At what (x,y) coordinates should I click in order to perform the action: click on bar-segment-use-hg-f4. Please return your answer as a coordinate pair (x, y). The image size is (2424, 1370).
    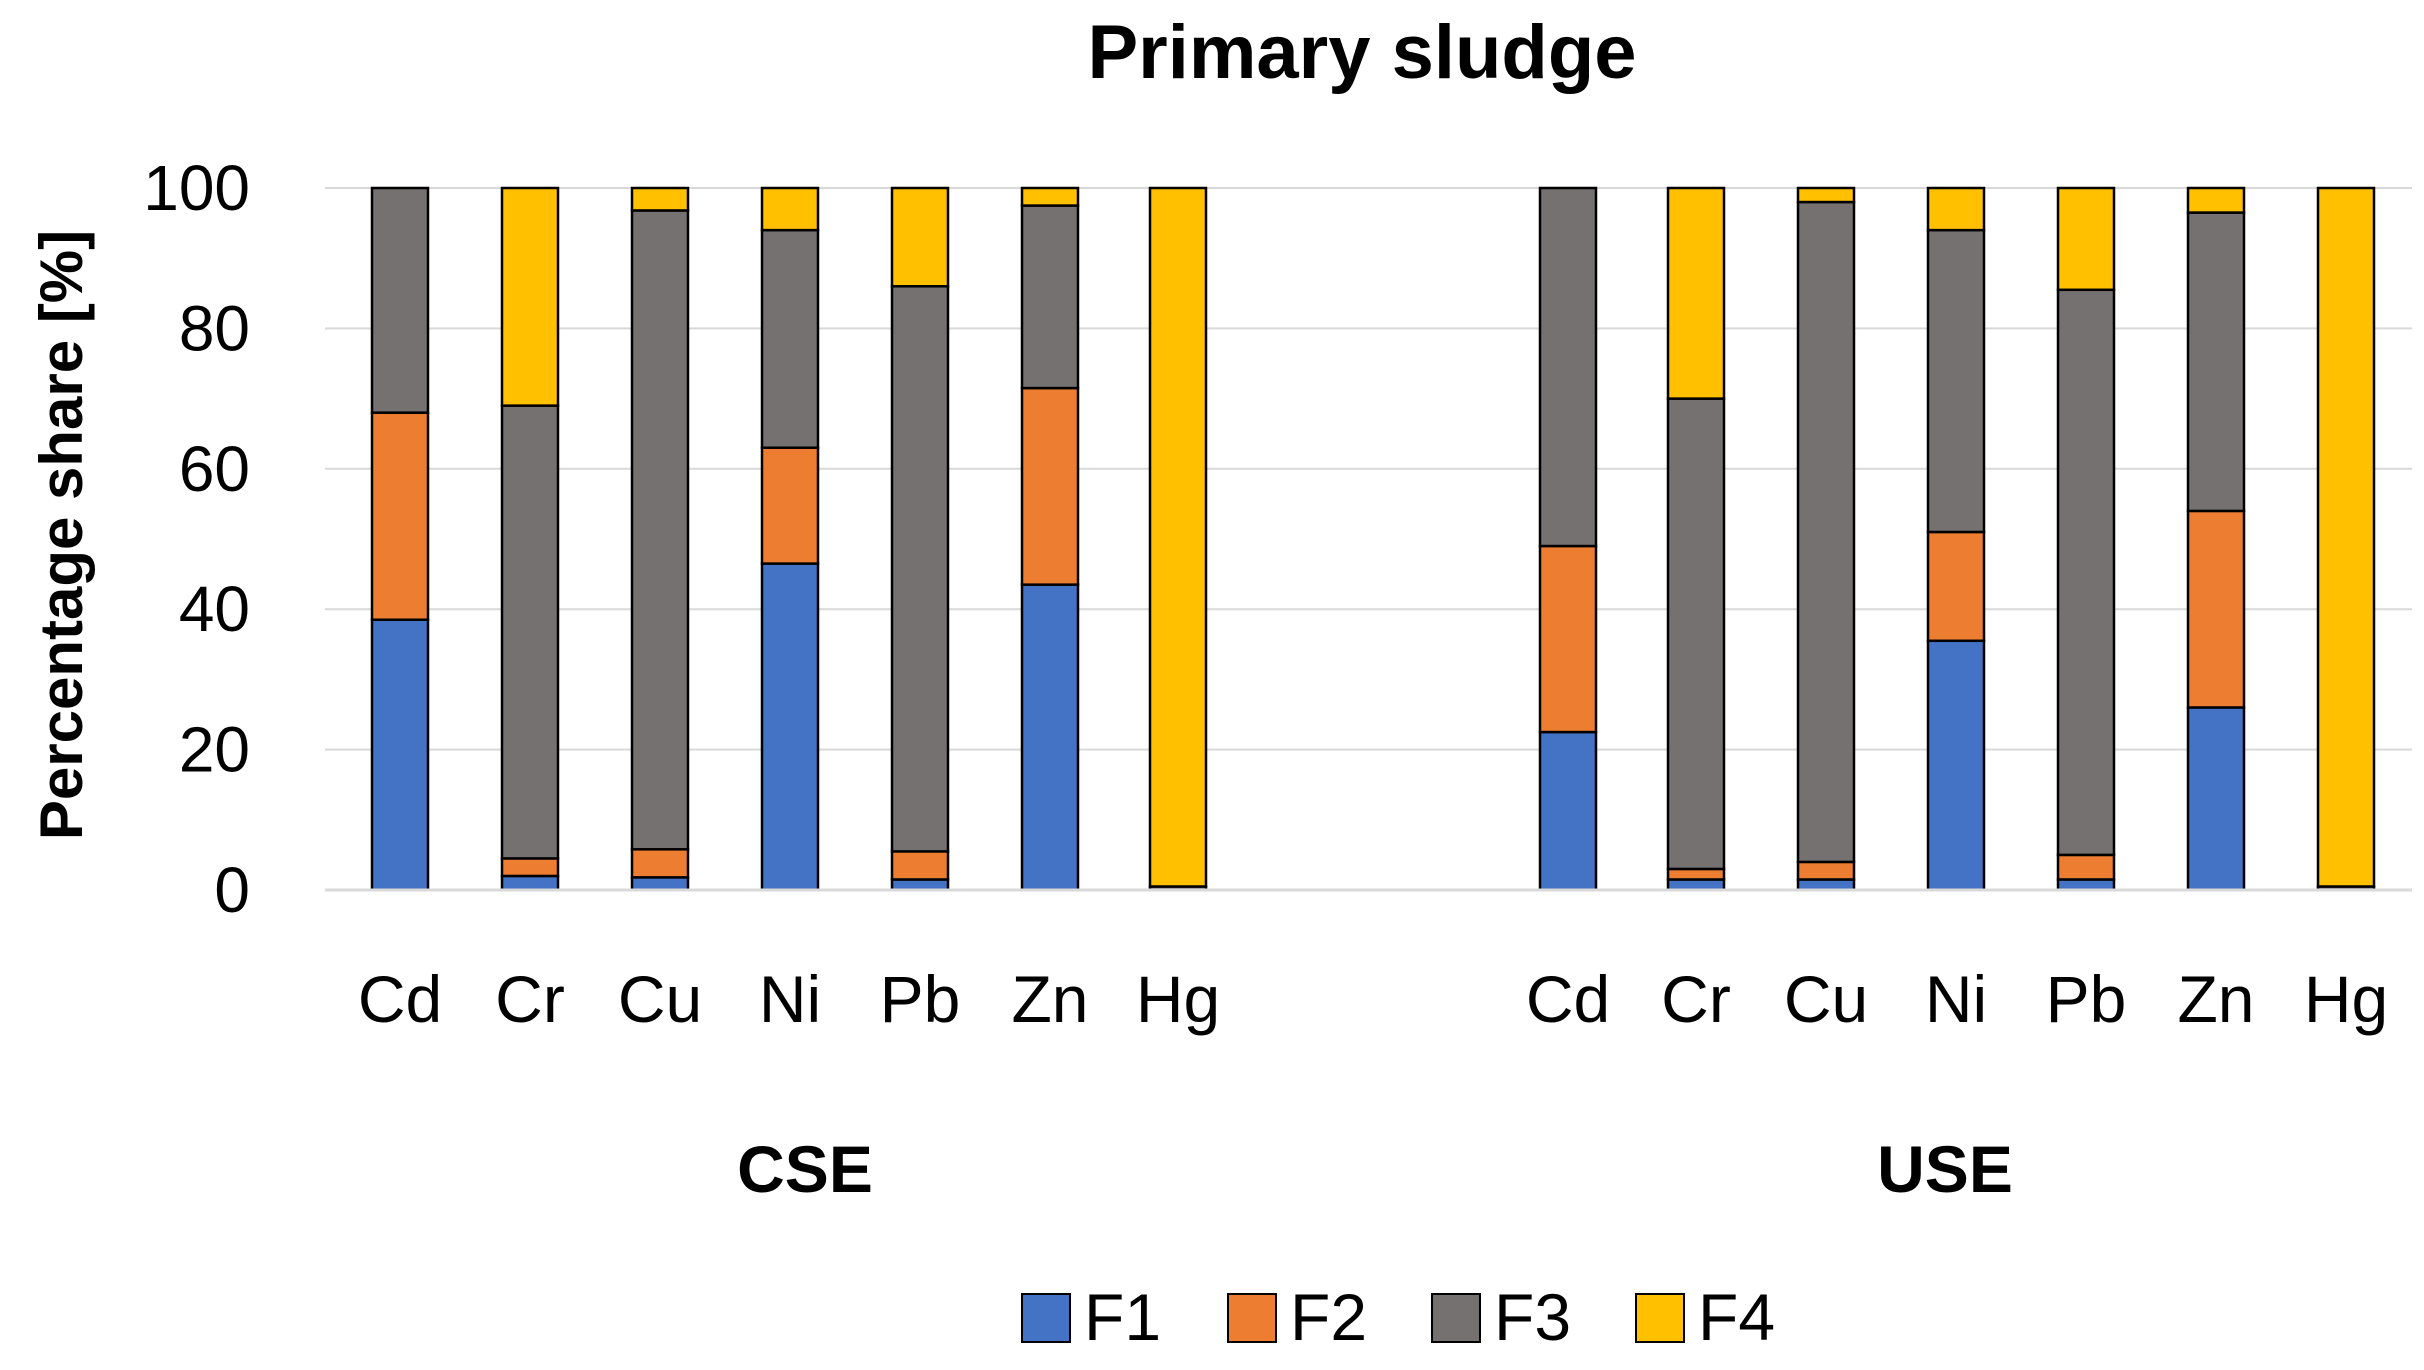
    Looking at the image, I should click on (2346, 537).